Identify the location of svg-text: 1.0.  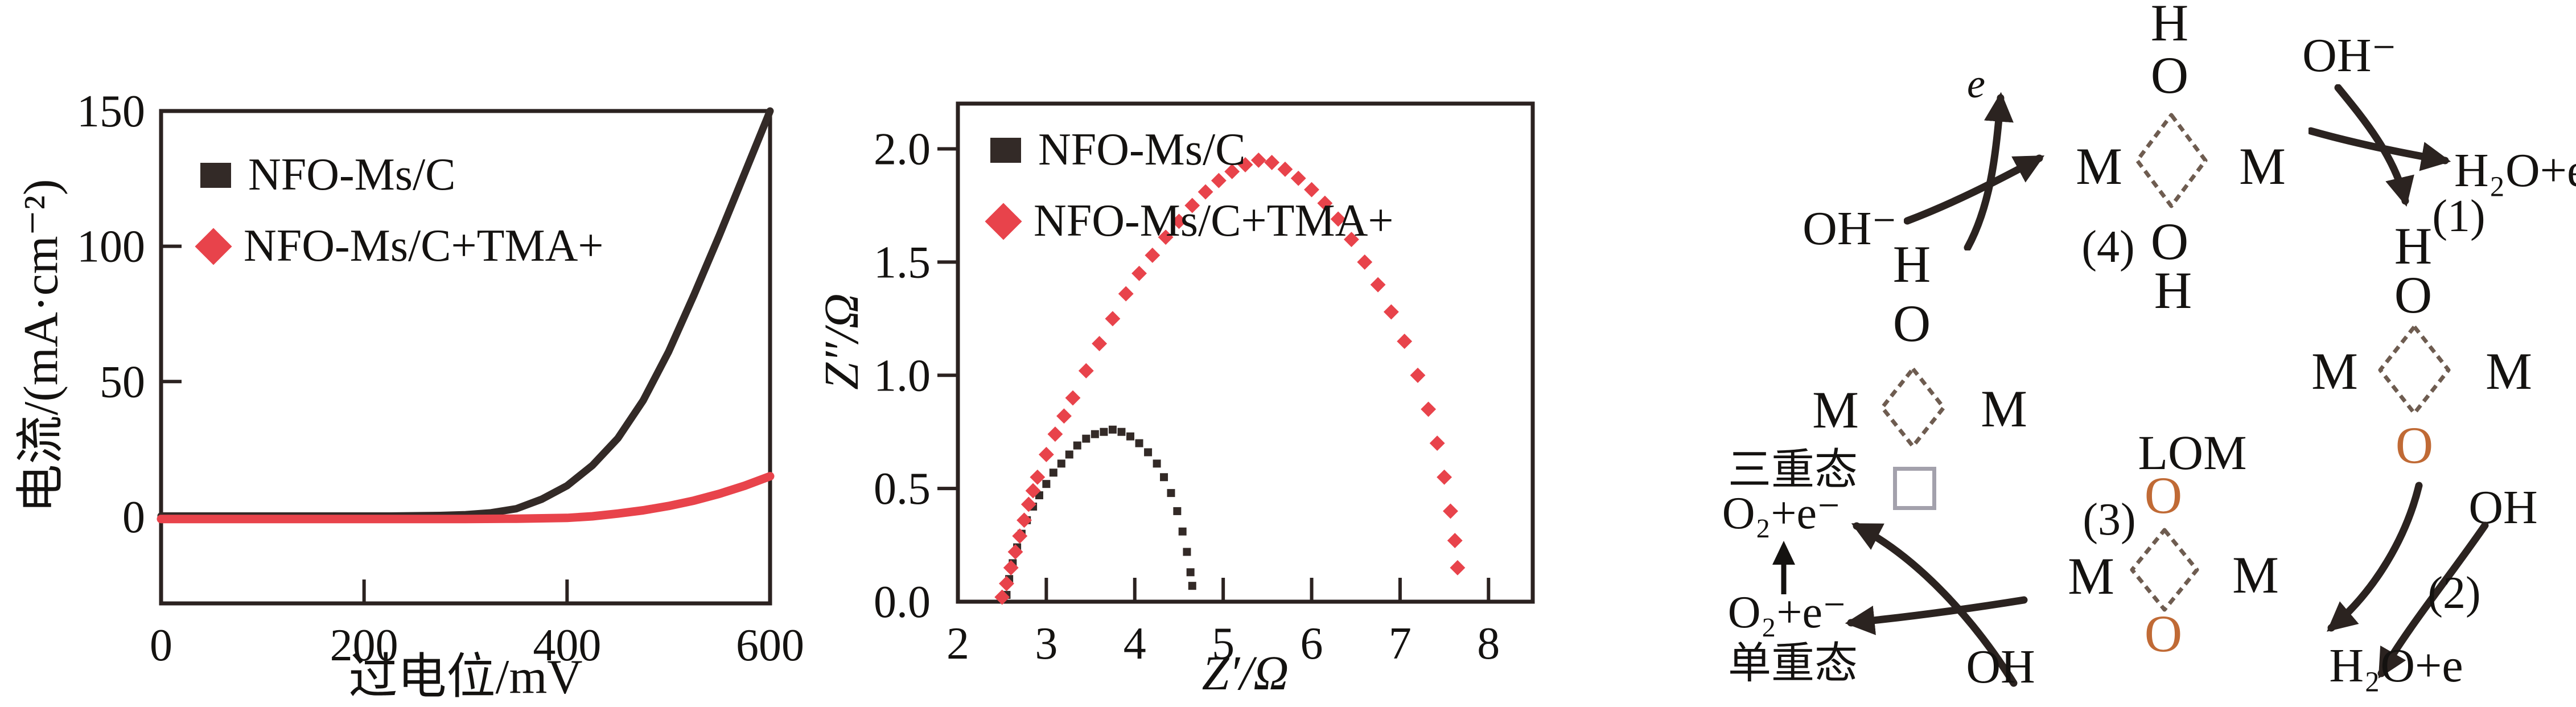
(903, 376).